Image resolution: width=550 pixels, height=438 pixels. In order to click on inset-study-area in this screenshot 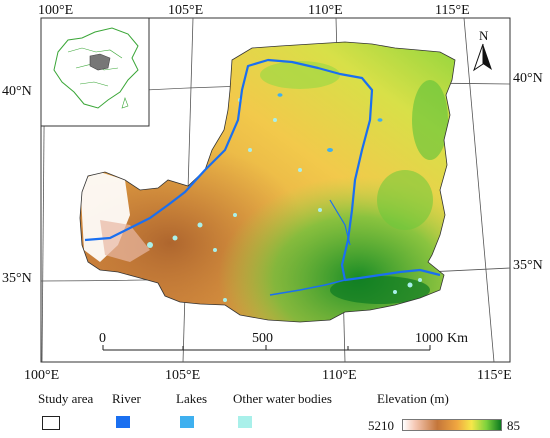, I will do `click(100, 62)`.